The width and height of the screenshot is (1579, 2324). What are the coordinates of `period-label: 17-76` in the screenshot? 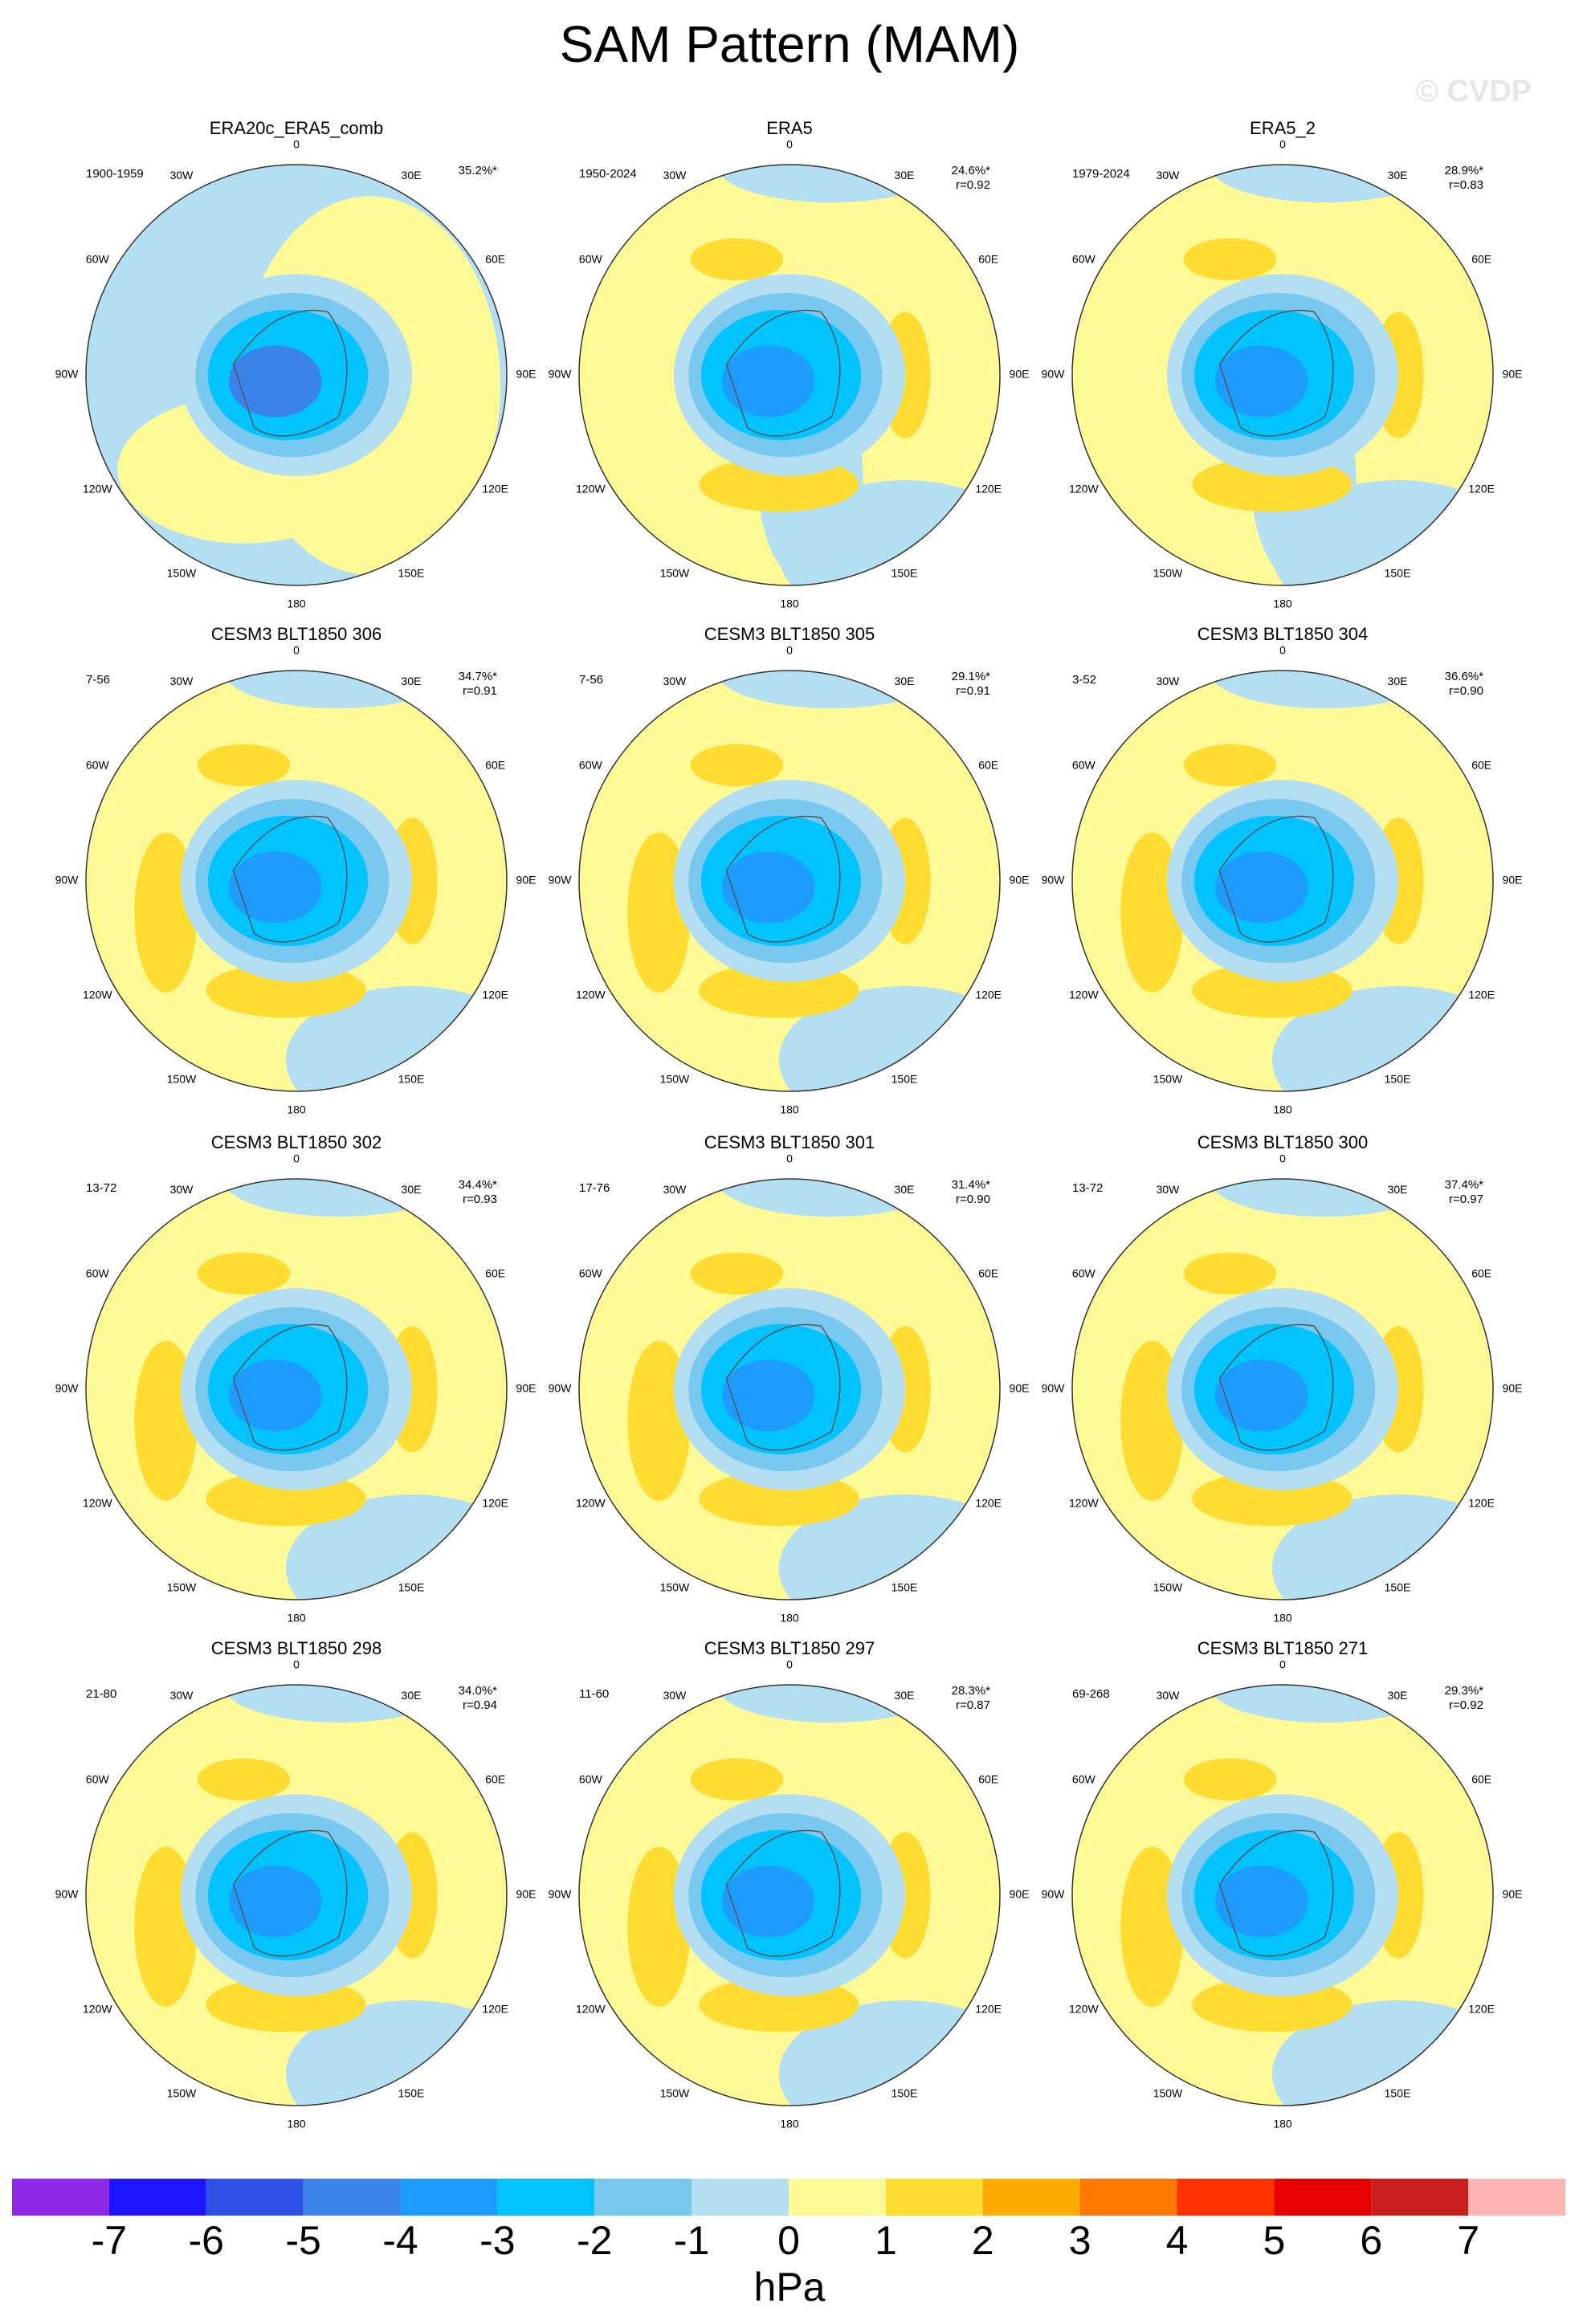 It's located at (594, 1188).